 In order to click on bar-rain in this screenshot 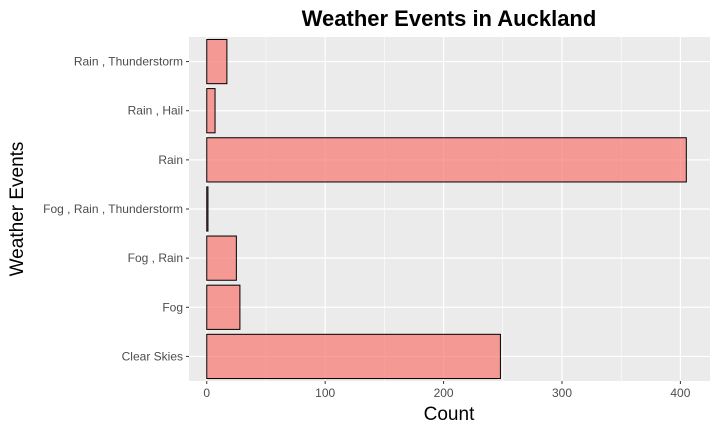, I will do `click(446, 160)`.